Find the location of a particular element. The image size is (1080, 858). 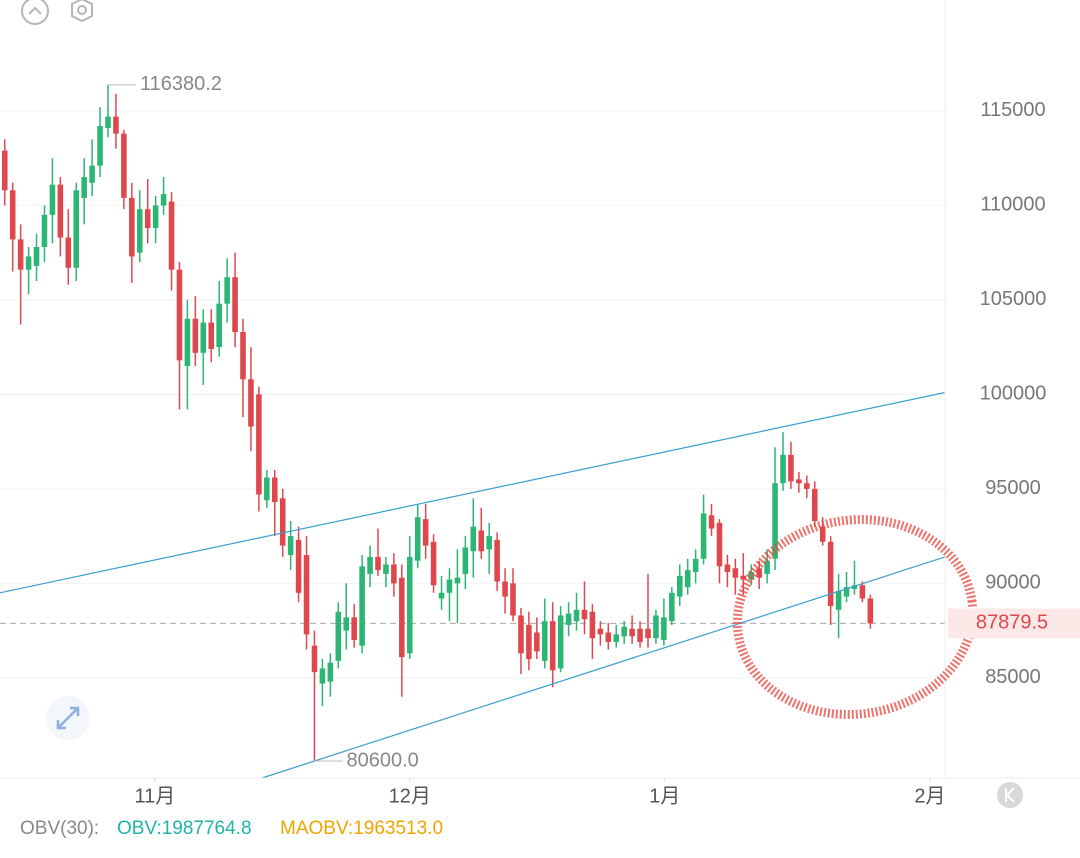

y-tick-label: 85000 is located at coordinates (1013, 677).